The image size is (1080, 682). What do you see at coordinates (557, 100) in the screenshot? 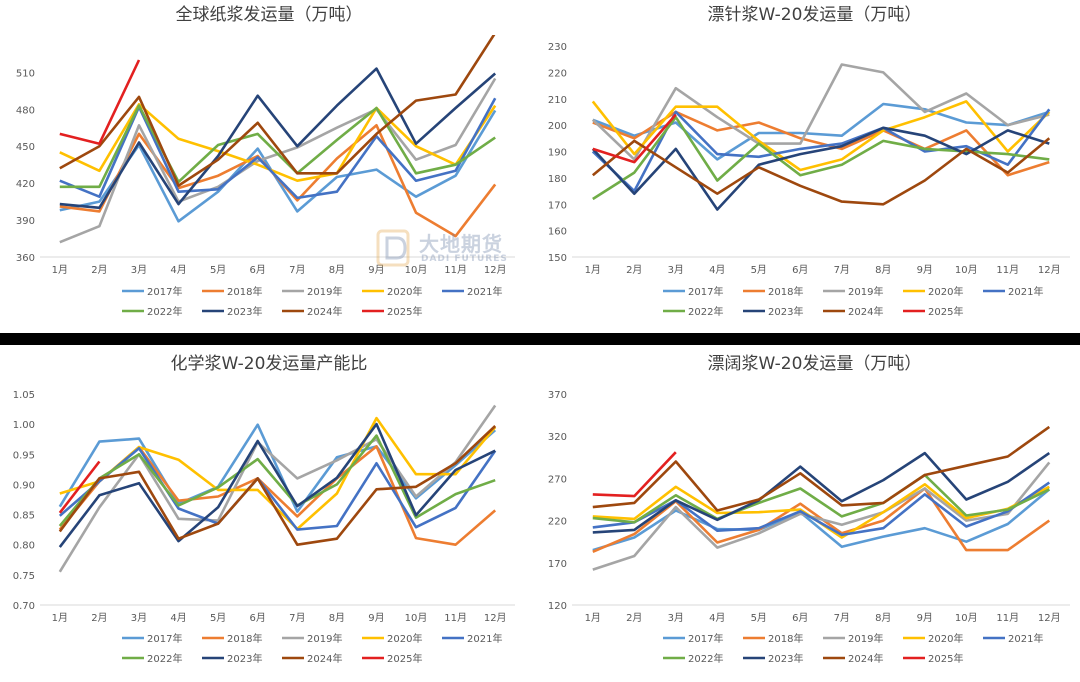
I see `y-tick-label: 210` at bounding box center [557, 100].